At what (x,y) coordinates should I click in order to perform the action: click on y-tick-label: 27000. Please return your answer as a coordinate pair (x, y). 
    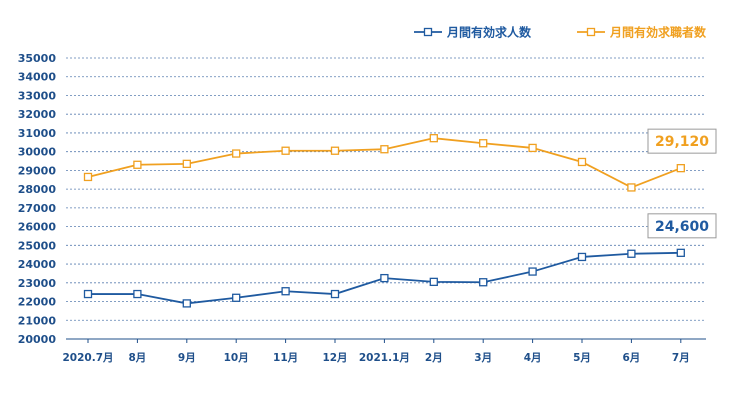
    Looking at the image, I should click on (37, 208).